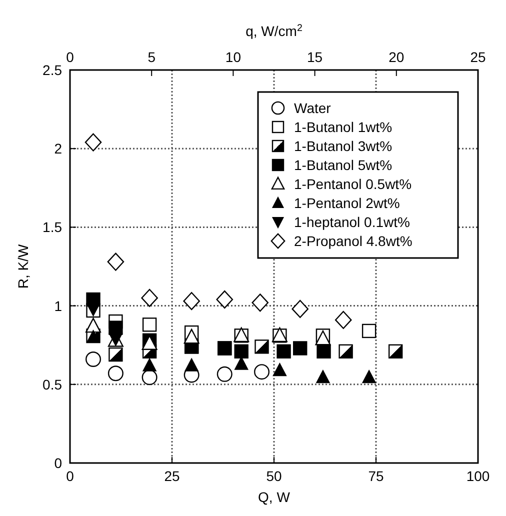 The width and height of the screenshot is (506, 516). What do you see at coordinates (58, 148) in the screenshot?
I see `y-tick-label: 2` at bounding box center [58, 148].